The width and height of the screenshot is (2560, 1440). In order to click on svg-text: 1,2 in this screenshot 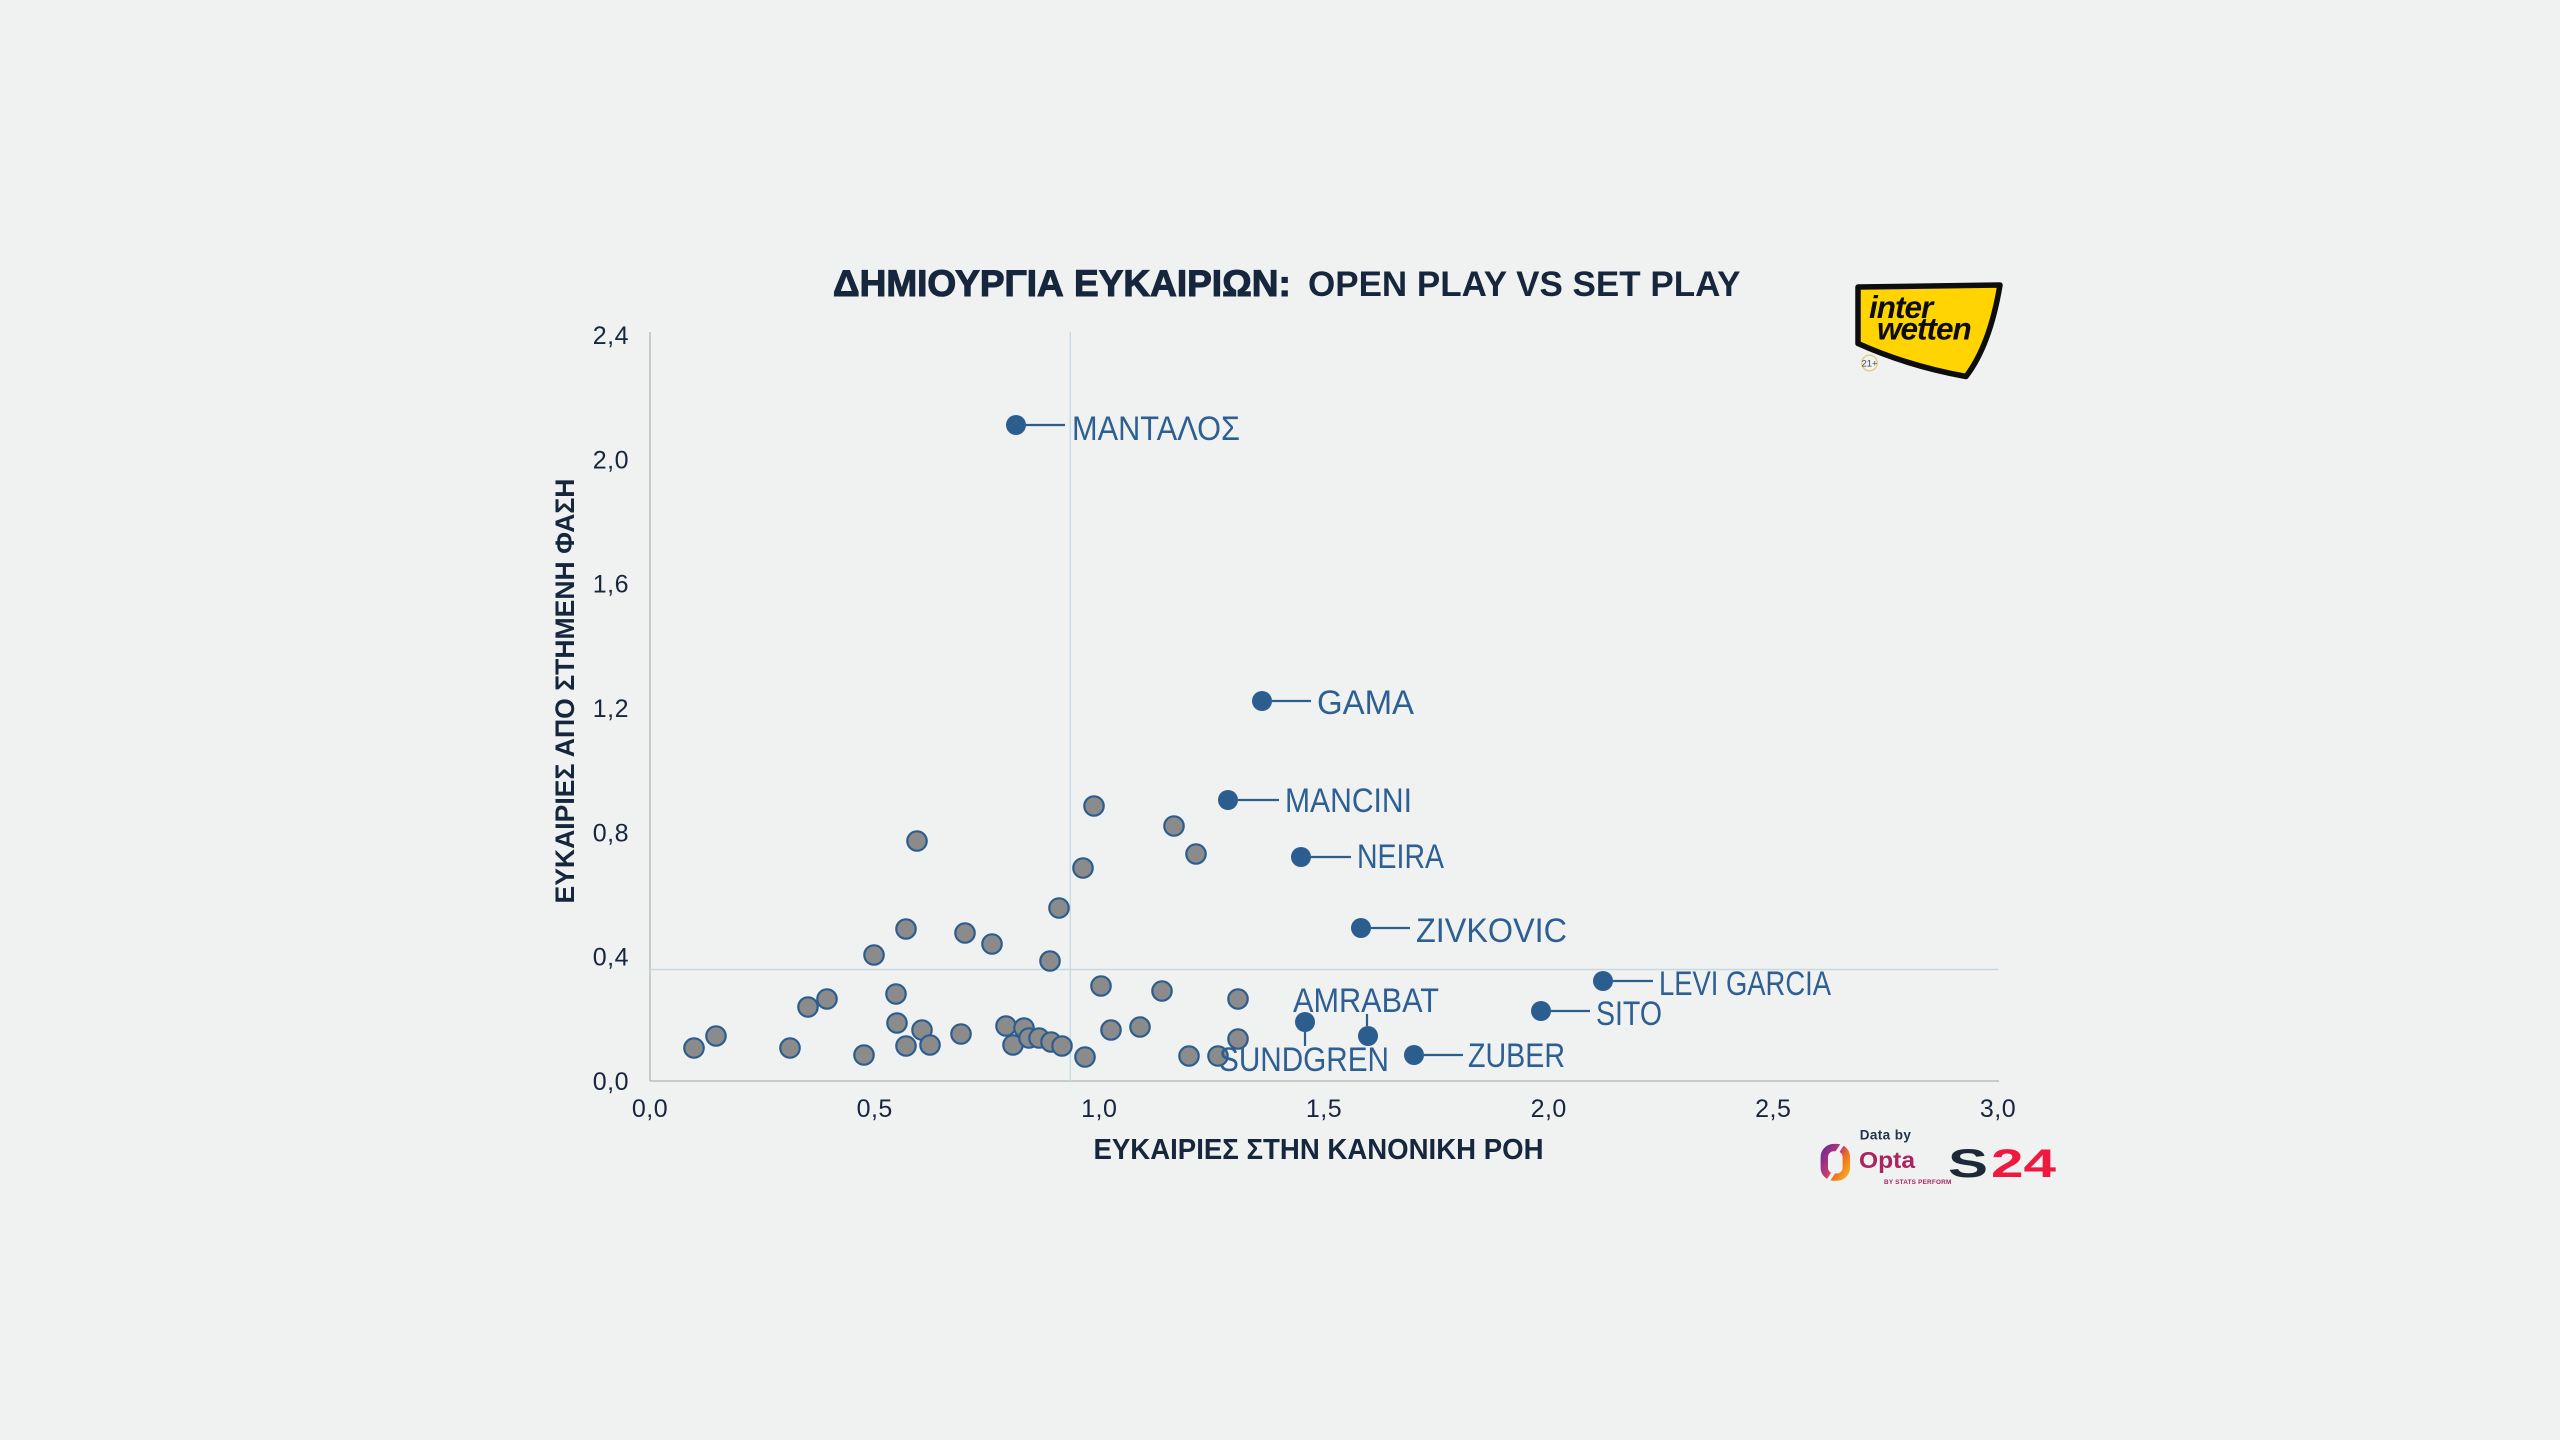, I will do `click(611, 709)`.